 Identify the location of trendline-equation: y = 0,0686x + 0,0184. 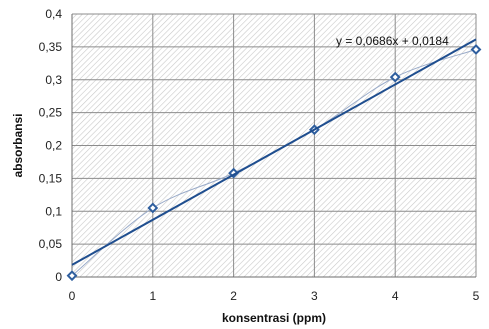
(392, 41).